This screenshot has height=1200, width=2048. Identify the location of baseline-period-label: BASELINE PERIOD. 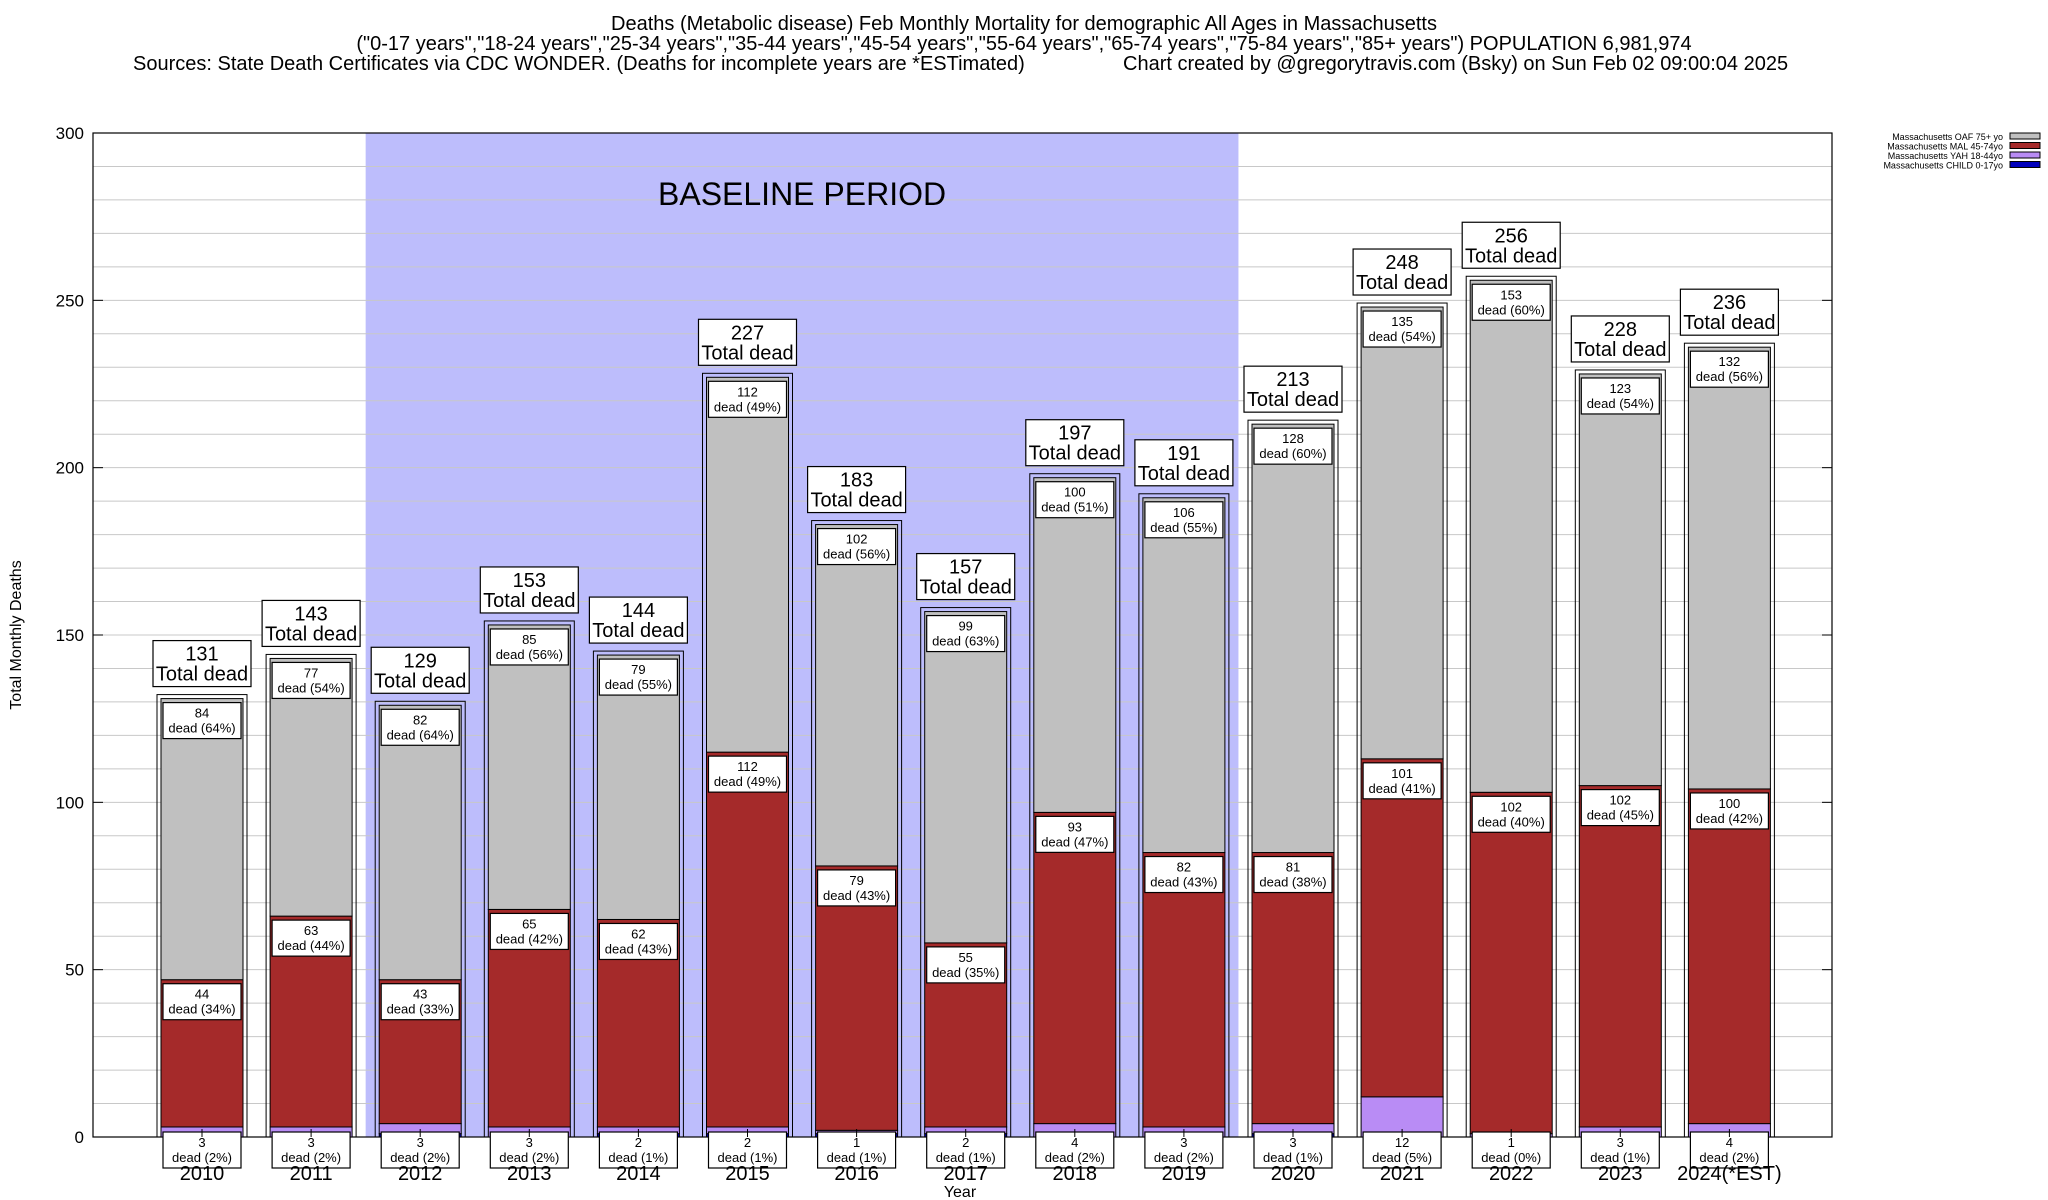
(802, 194).